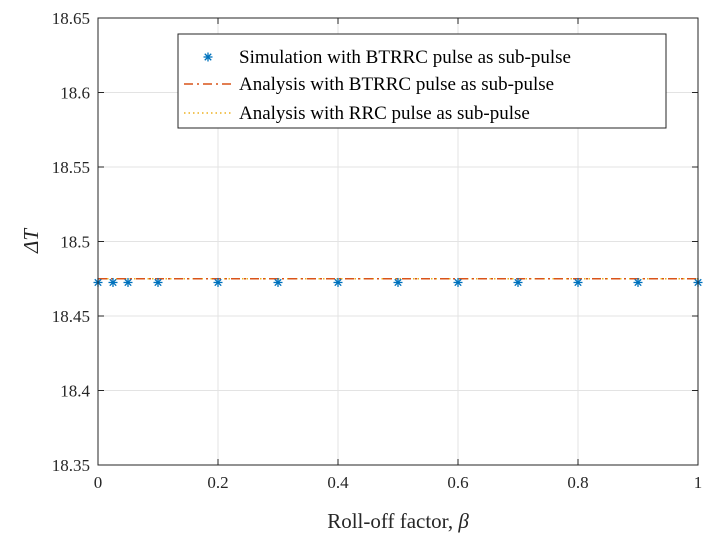 Image resolution: width=727 pixels, height=545 pixels. I want to click on y-tick-label: 18.45, so click(71, 316).